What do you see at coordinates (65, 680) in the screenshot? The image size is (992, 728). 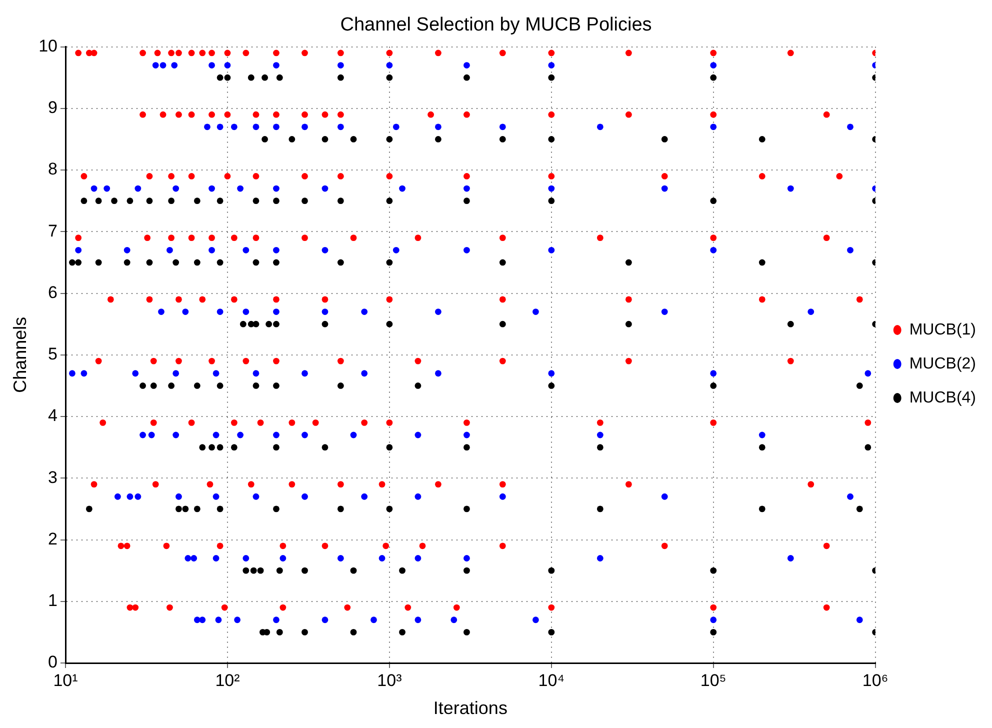 I see `x-tick-label: 10¹` at bounding box center [65, 680].